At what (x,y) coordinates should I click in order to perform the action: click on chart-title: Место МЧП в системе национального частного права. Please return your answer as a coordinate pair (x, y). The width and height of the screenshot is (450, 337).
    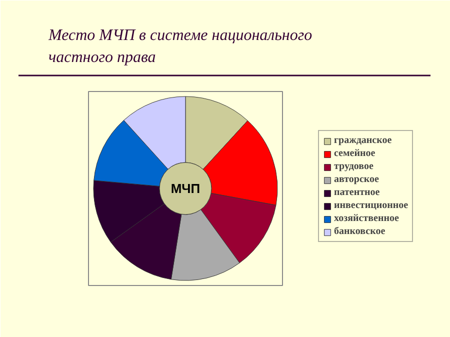
    Looking at the image, I should click on (180, 46).